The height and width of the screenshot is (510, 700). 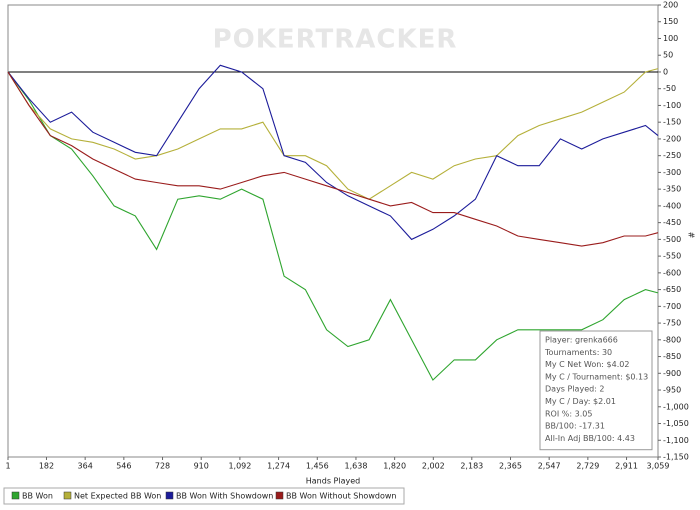 I want to click on x-tick-label: 1,274, so click(x=278, y=466).